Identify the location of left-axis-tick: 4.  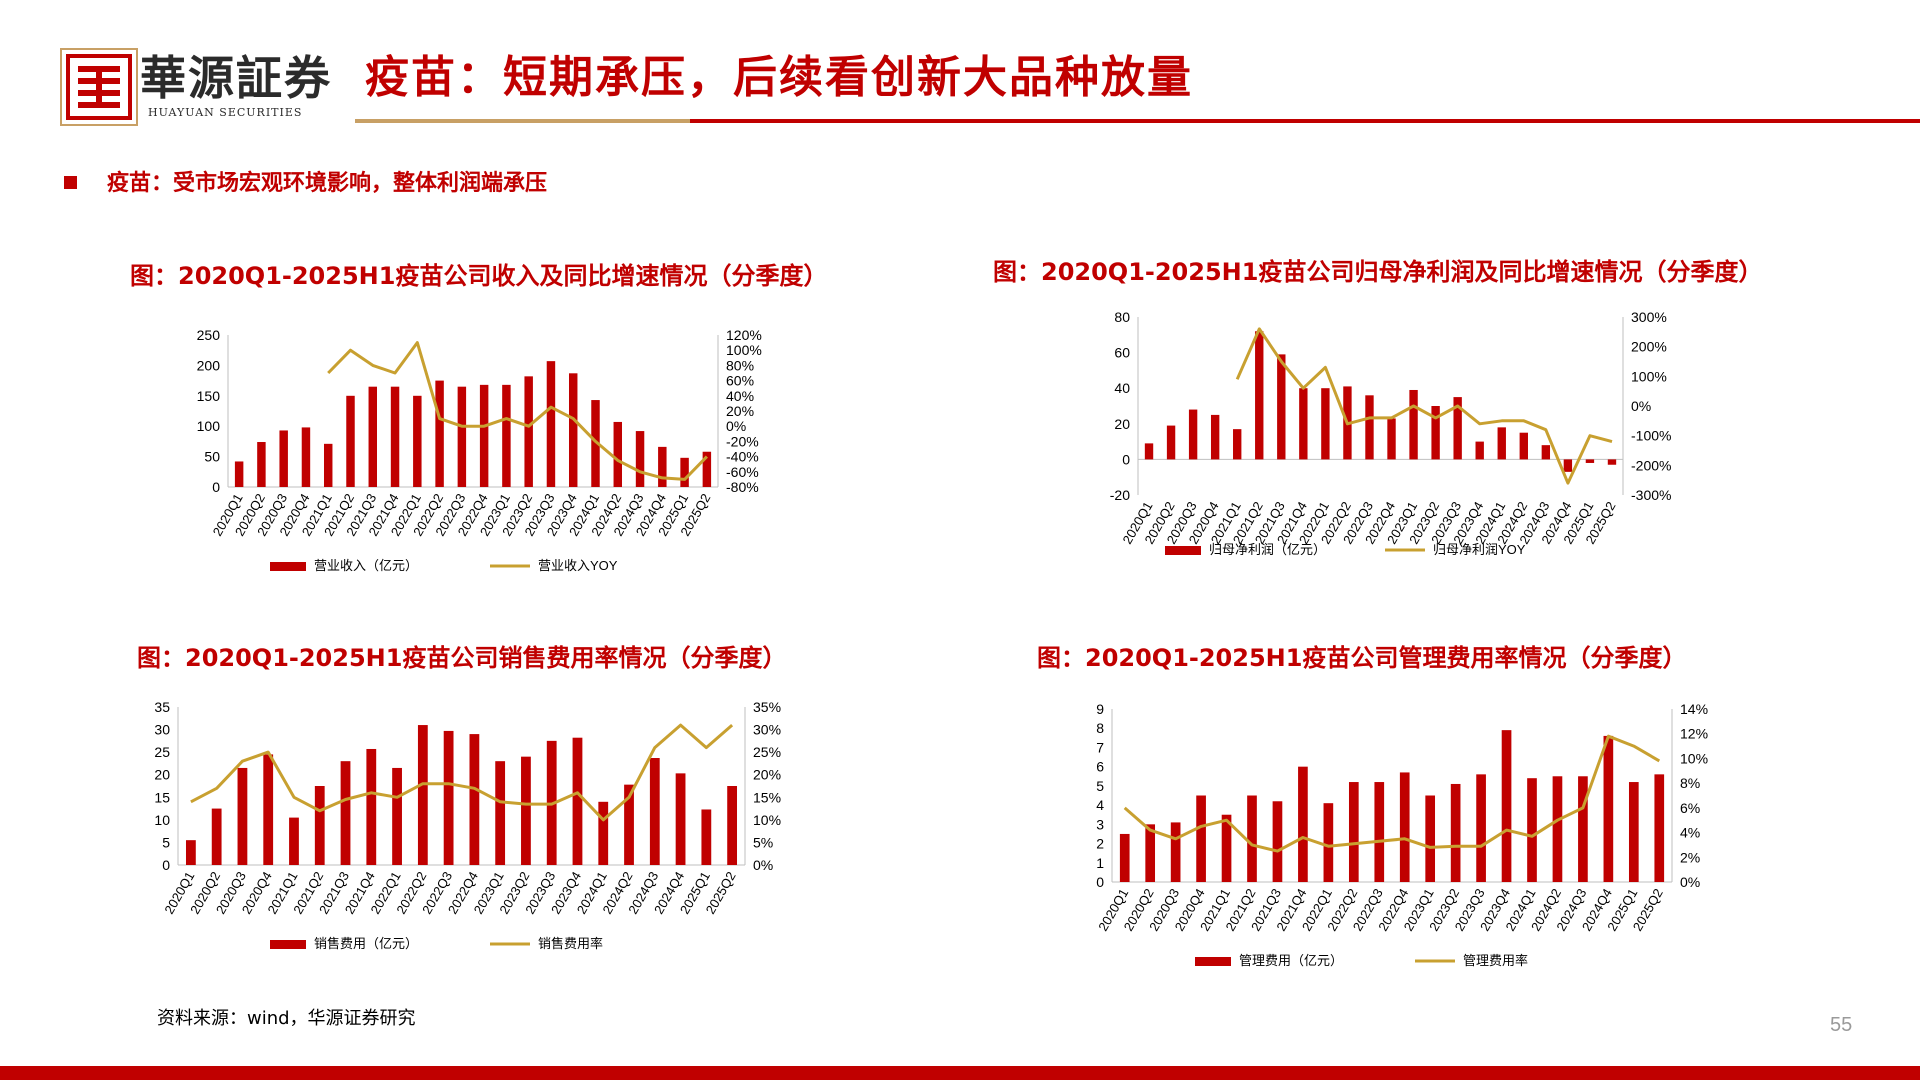
(1100, 805).